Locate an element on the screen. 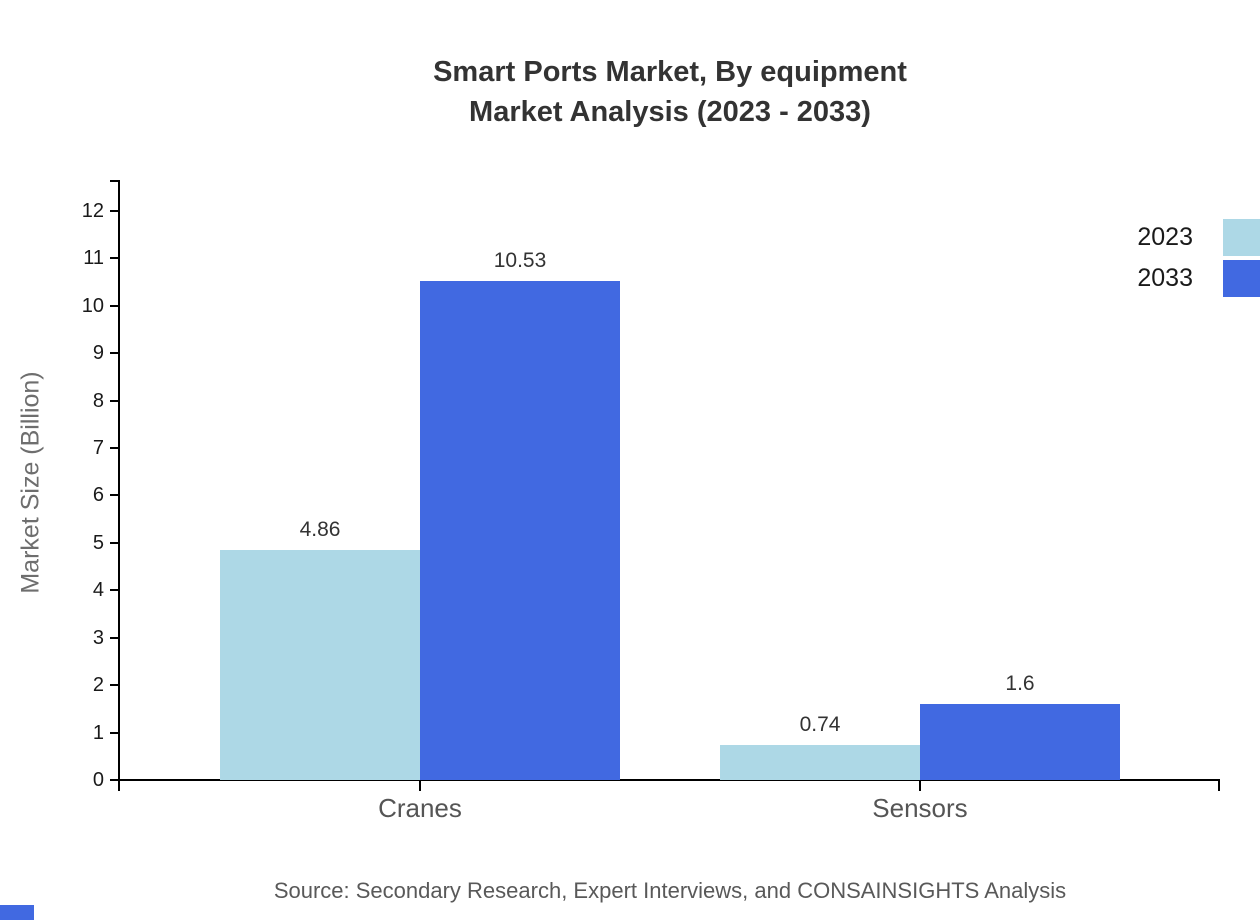 The height and width of the screenshot is (920, 1260). y-tick-label-5: 5 is located at coordinates (98, 542).